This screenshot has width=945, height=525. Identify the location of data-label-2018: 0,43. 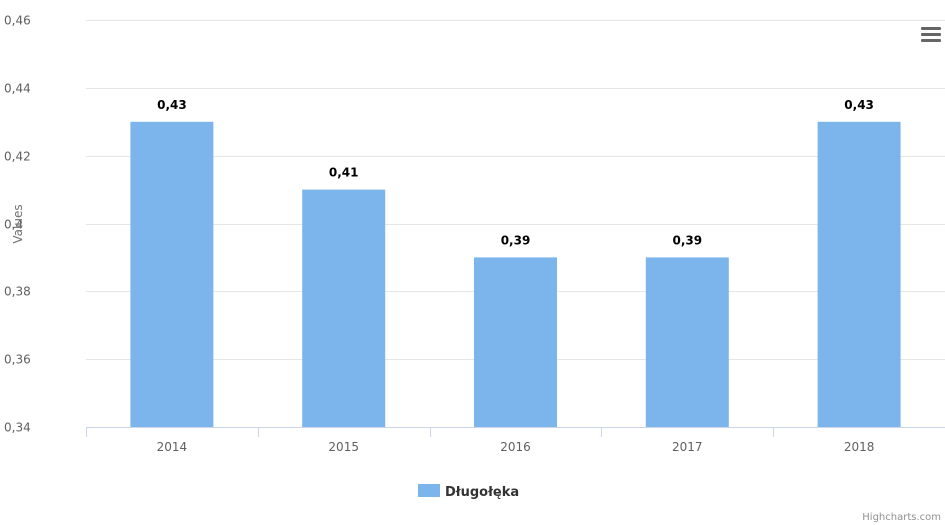
(859, 105).